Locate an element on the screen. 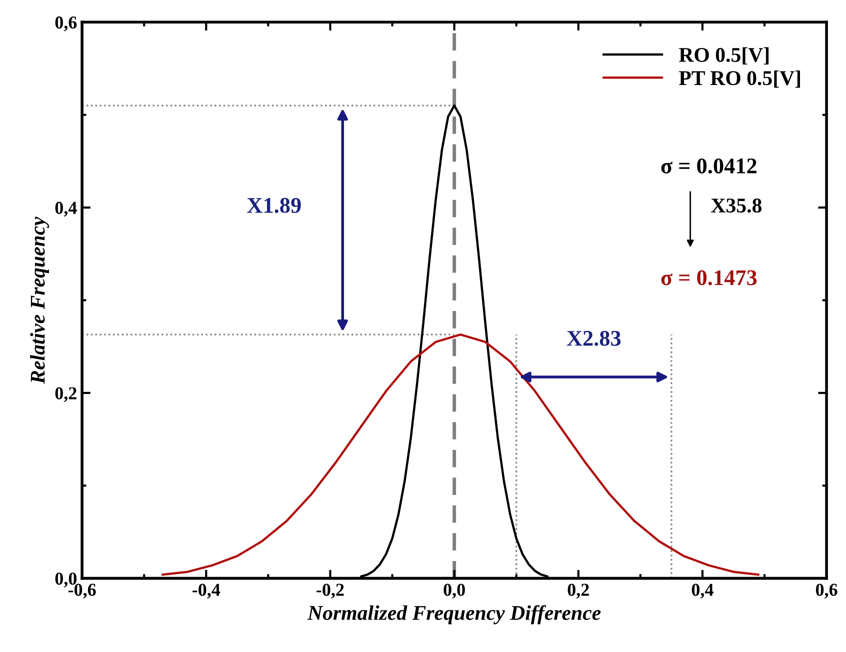 This screenshot has height=652, width=846. y-axis-title: Relative Frequency is located at coordinates (40, 300).